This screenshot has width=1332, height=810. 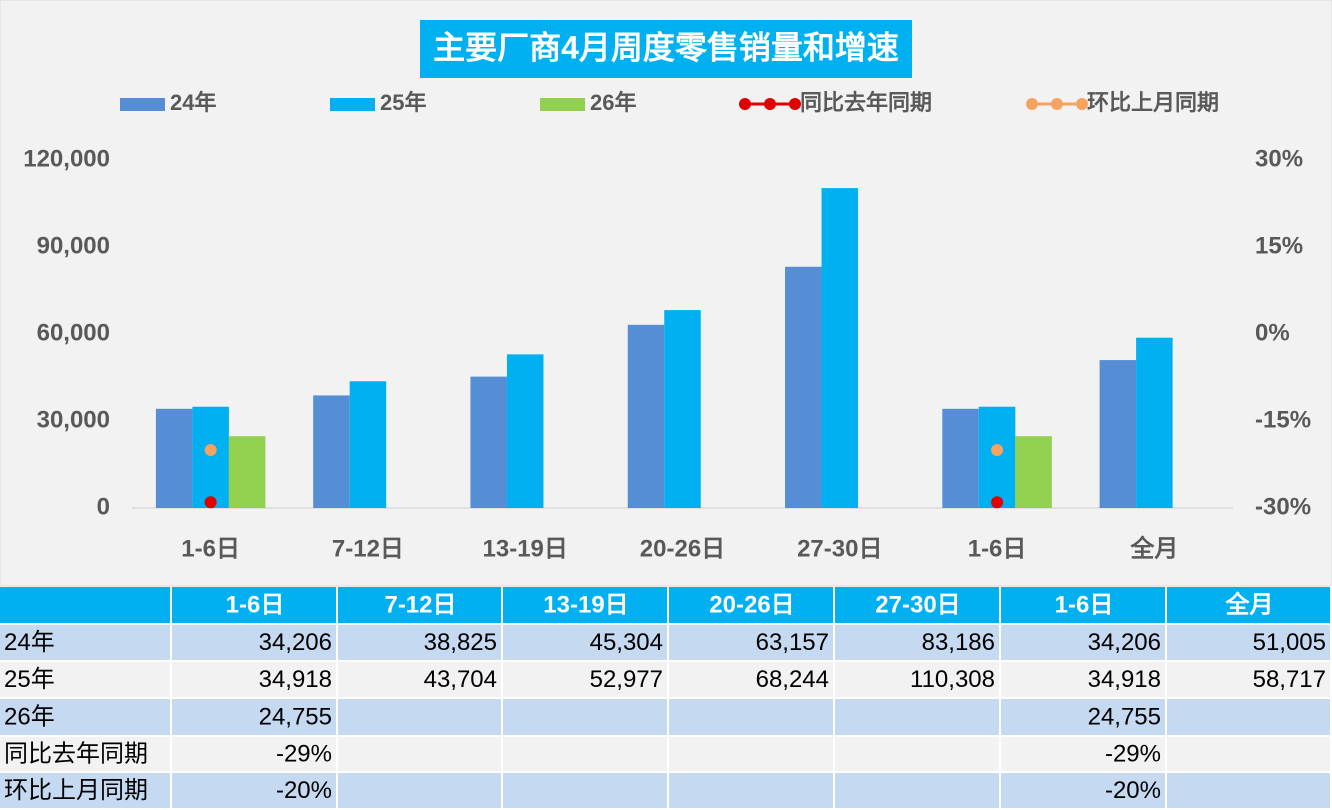 I want to click on table-value: 83,186, so click(x=958, y=642).